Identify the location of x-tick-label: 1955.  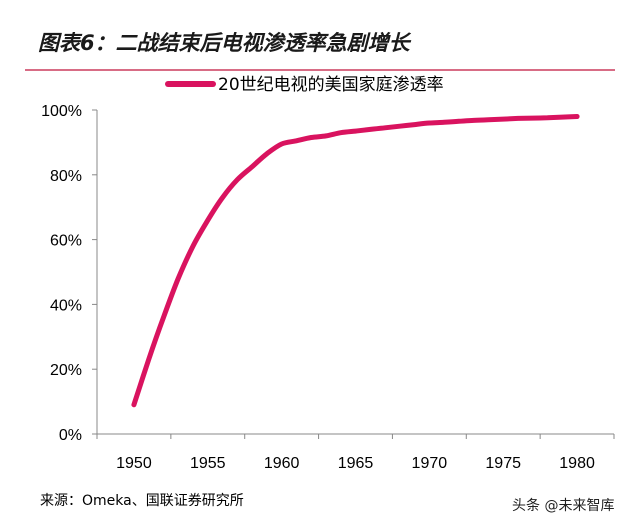
(208, 463).